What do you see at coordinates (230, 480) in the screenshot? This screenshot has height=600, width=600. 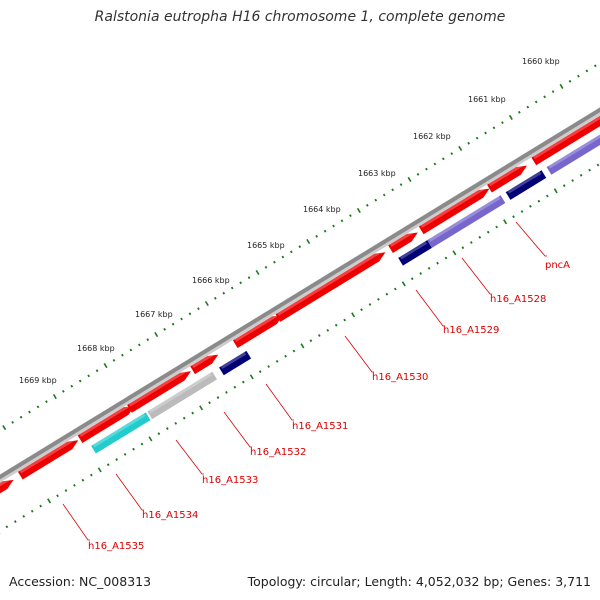 I see `gene-label: h16_A1533` at bounding box center [230, 480].